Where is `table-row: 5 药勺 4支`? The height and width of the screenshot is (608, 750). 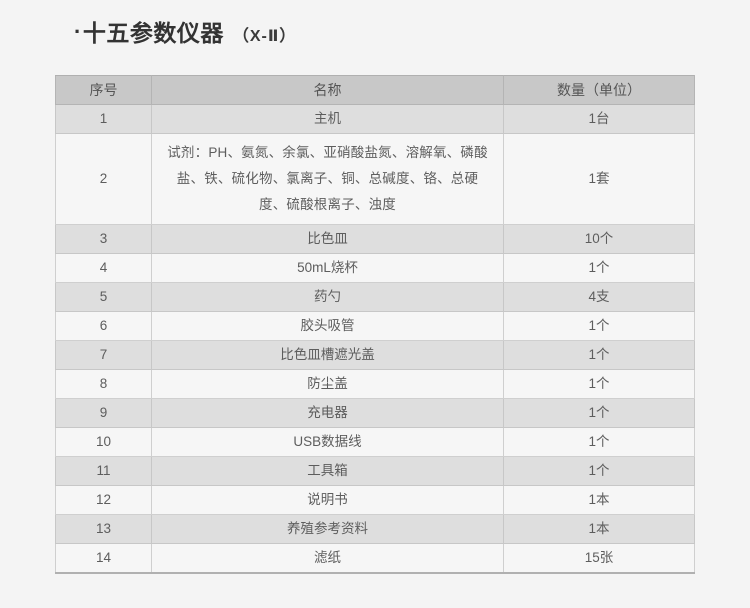
table-row: 5 药勺 4支 is located at coordinates (375, 297).